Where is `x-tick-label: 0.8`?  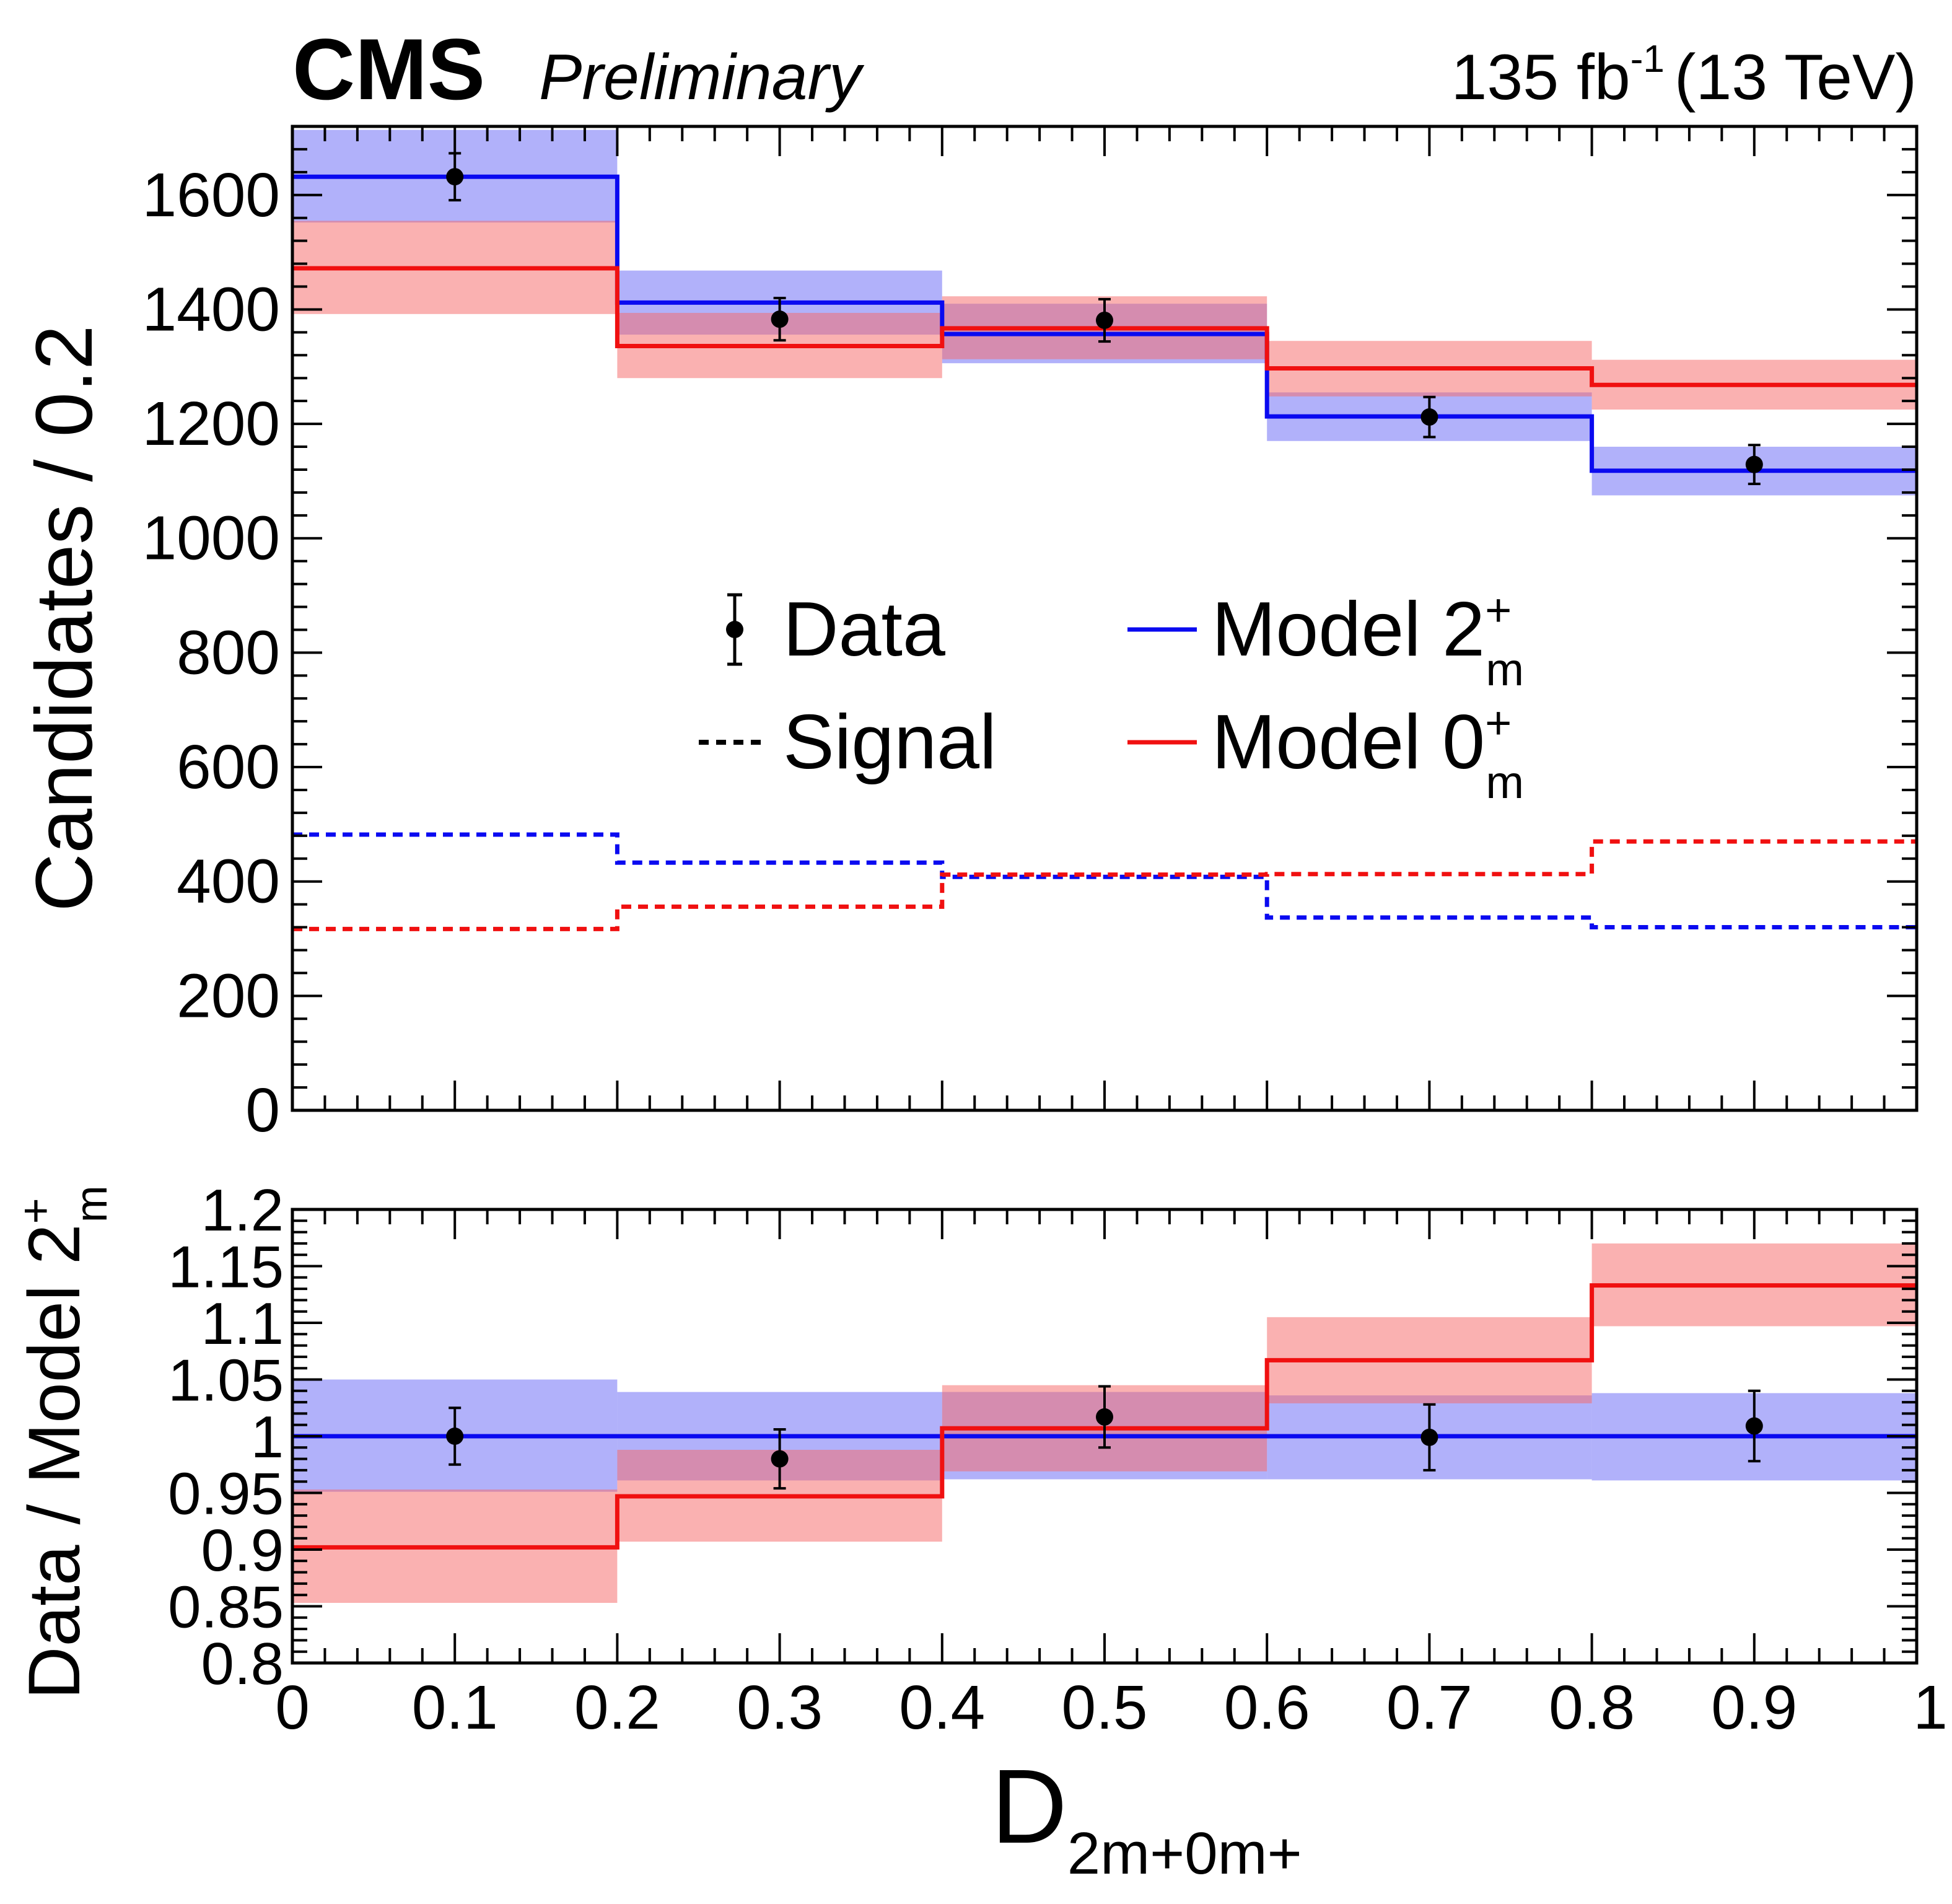
x-tick-label: 0.8 is located at coordinates (1592, 1708).